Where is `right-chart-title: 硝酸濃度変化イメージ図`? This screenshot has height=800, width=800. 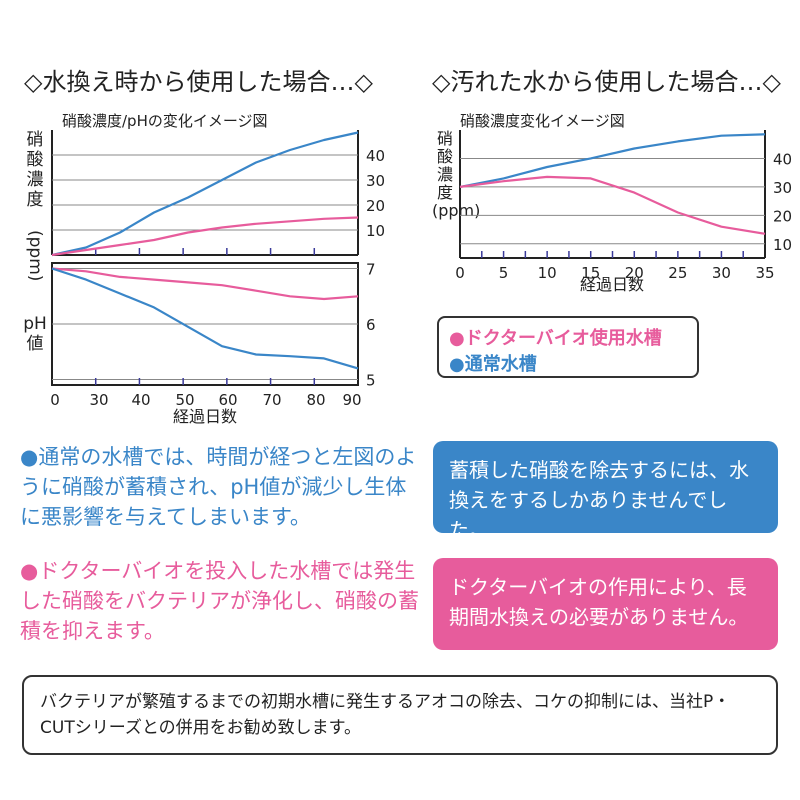 right-chart-title: 硝酸濃度変化イメージ図 is located at coordinates (542, 121).